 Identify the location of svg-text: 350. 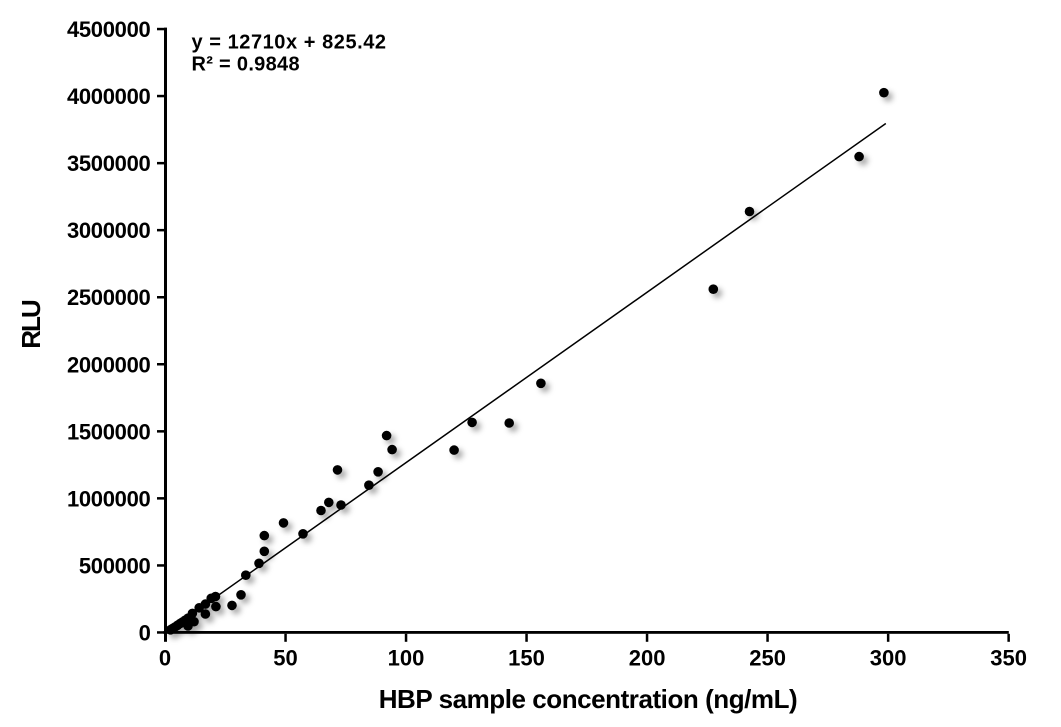
(1008, 658).